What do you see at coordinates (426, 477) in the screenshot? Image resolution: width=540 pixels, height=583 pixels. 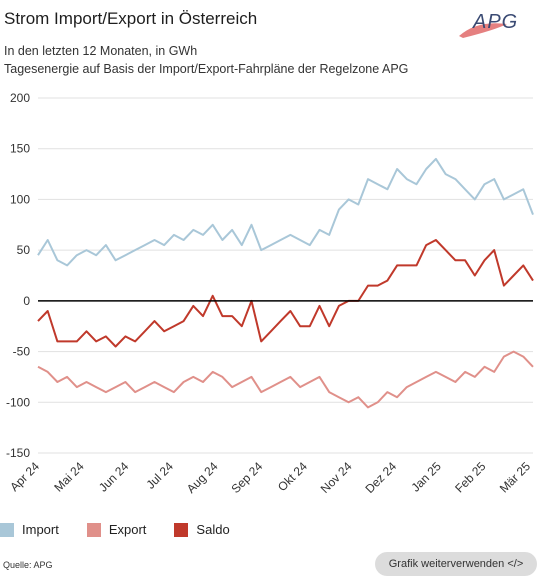 I see `x-tick-label: Jan 25` at bounding box center [426, 477].